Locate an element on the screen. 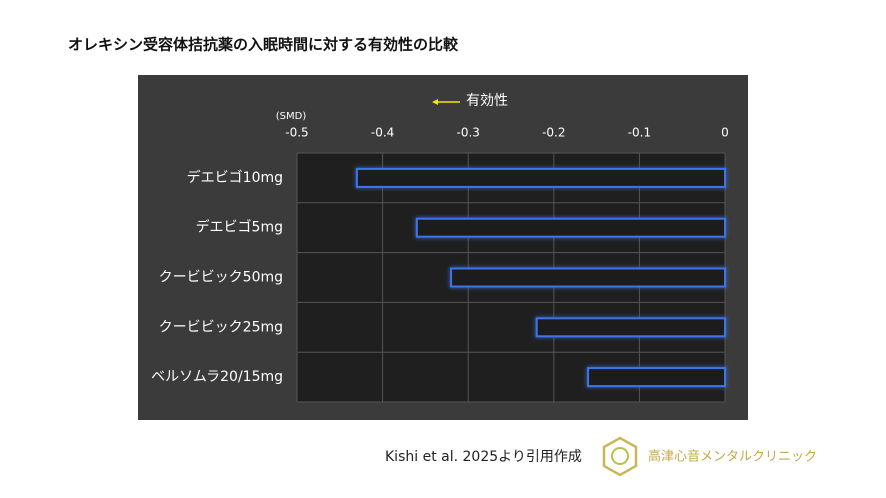 The width and height of the screenshot is (886, 498). logo-icon is located at coordinates (620, 456).